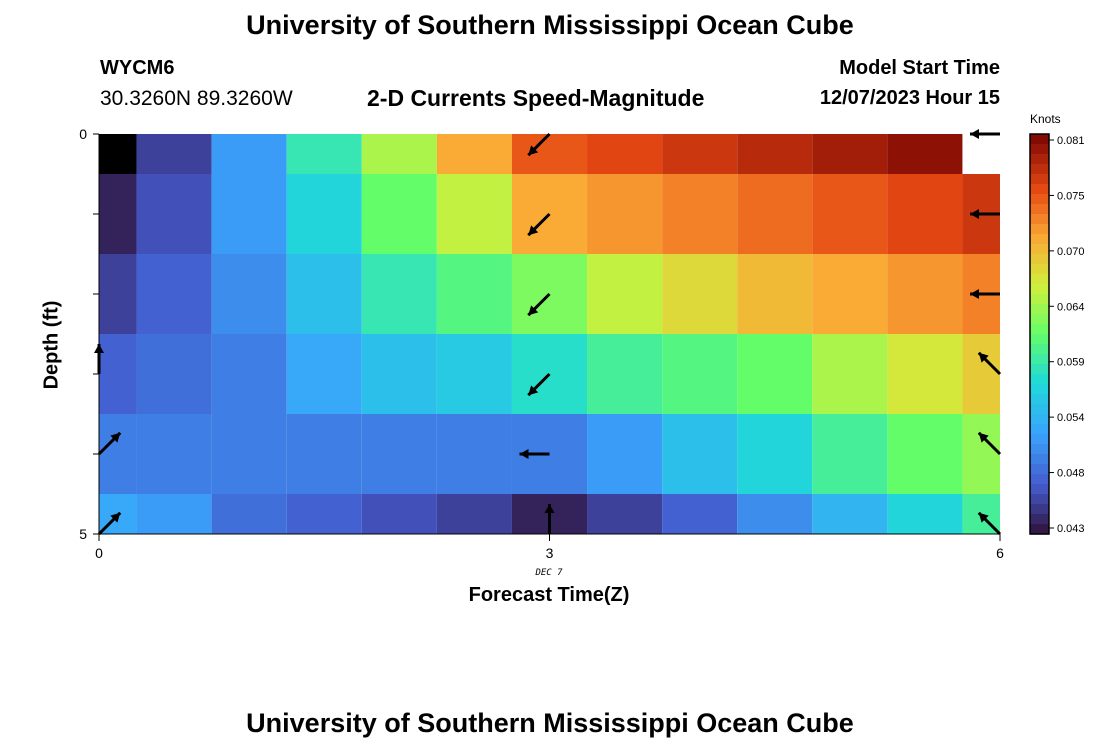 Image resolution: width=1100 pixels, height=750 pixels. Describe the element at coordinates (549, 573) in the screenshot. I see `date-label: DEC 7` at that location.